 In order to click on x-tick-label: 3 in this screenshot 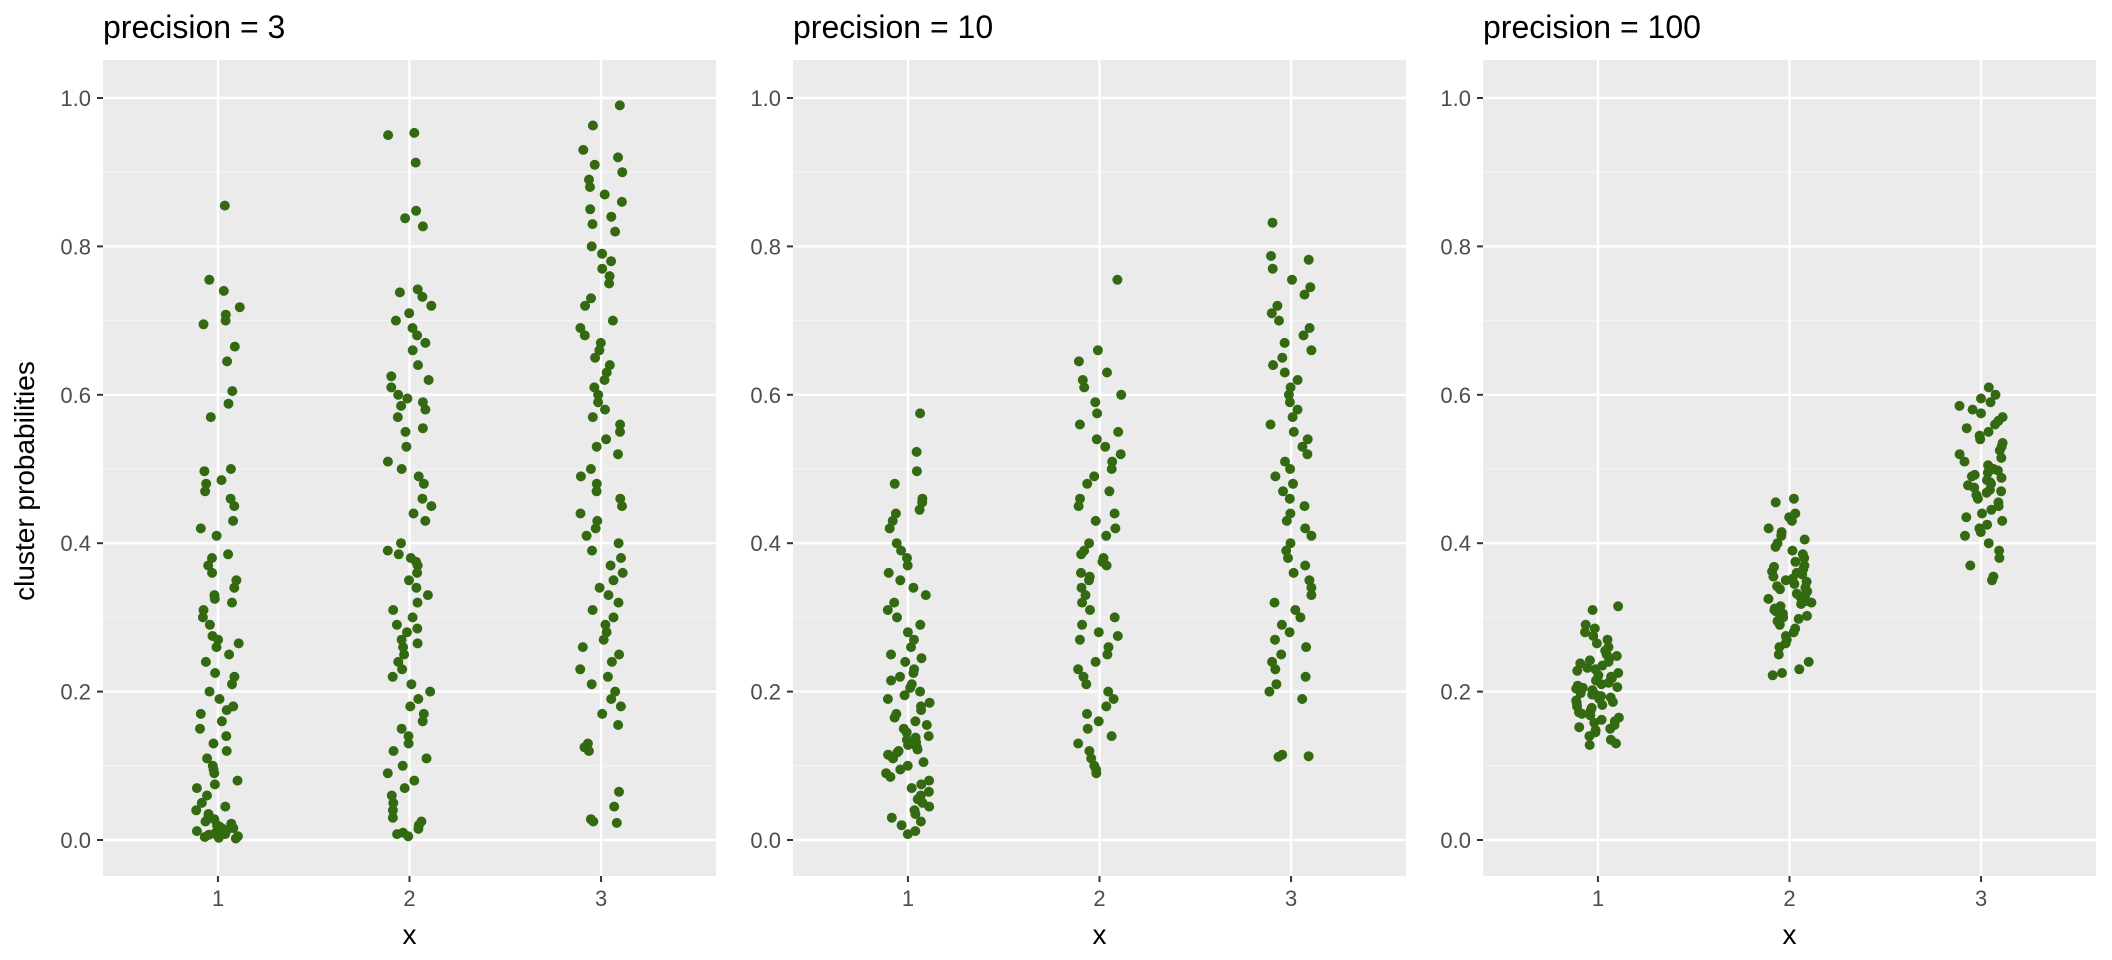, I will do `click(601, 898)`.